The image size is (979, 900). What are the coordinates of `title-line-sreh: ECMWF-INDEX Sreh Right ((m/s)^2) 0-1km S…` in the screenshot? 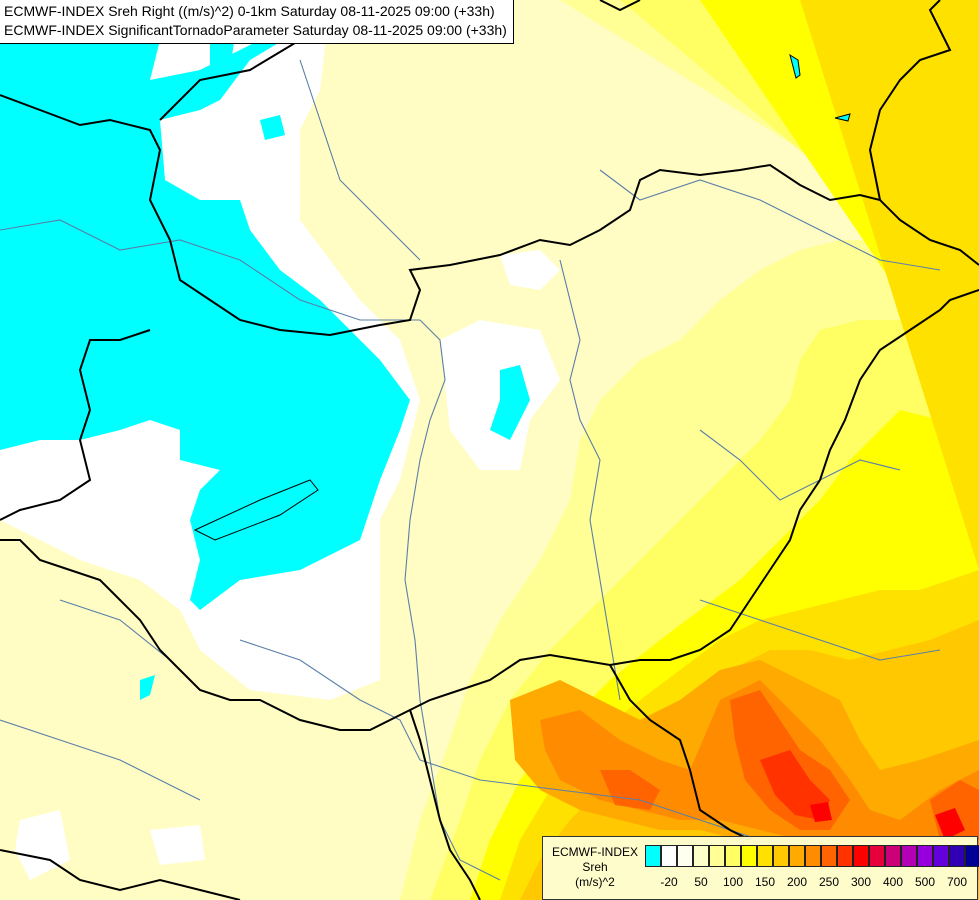 It's located at (249, 11).